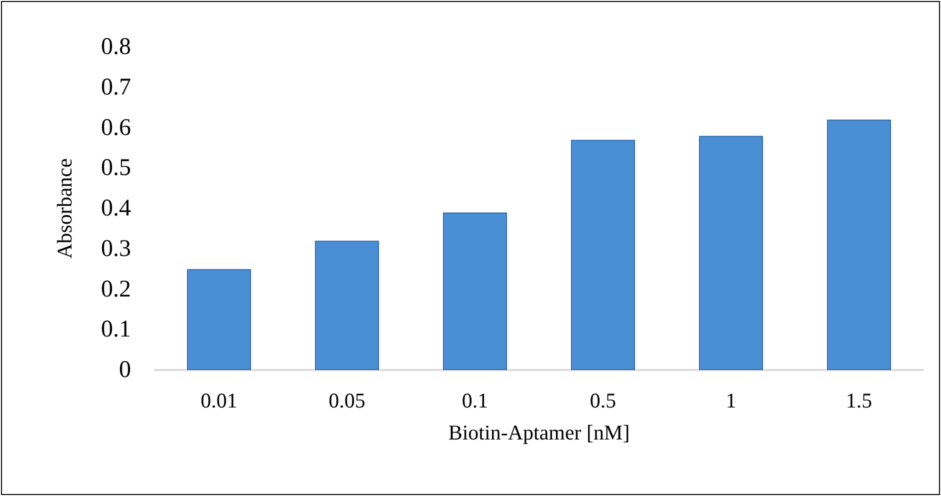  Describe the element at coordinates (603, 400) in the screenshot. I see `x-tick-label: 0.5` at that location.